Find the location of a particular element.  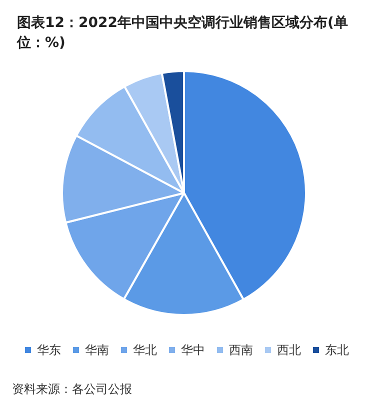

legend-label: 西南 is located at coordinates (241, 350).